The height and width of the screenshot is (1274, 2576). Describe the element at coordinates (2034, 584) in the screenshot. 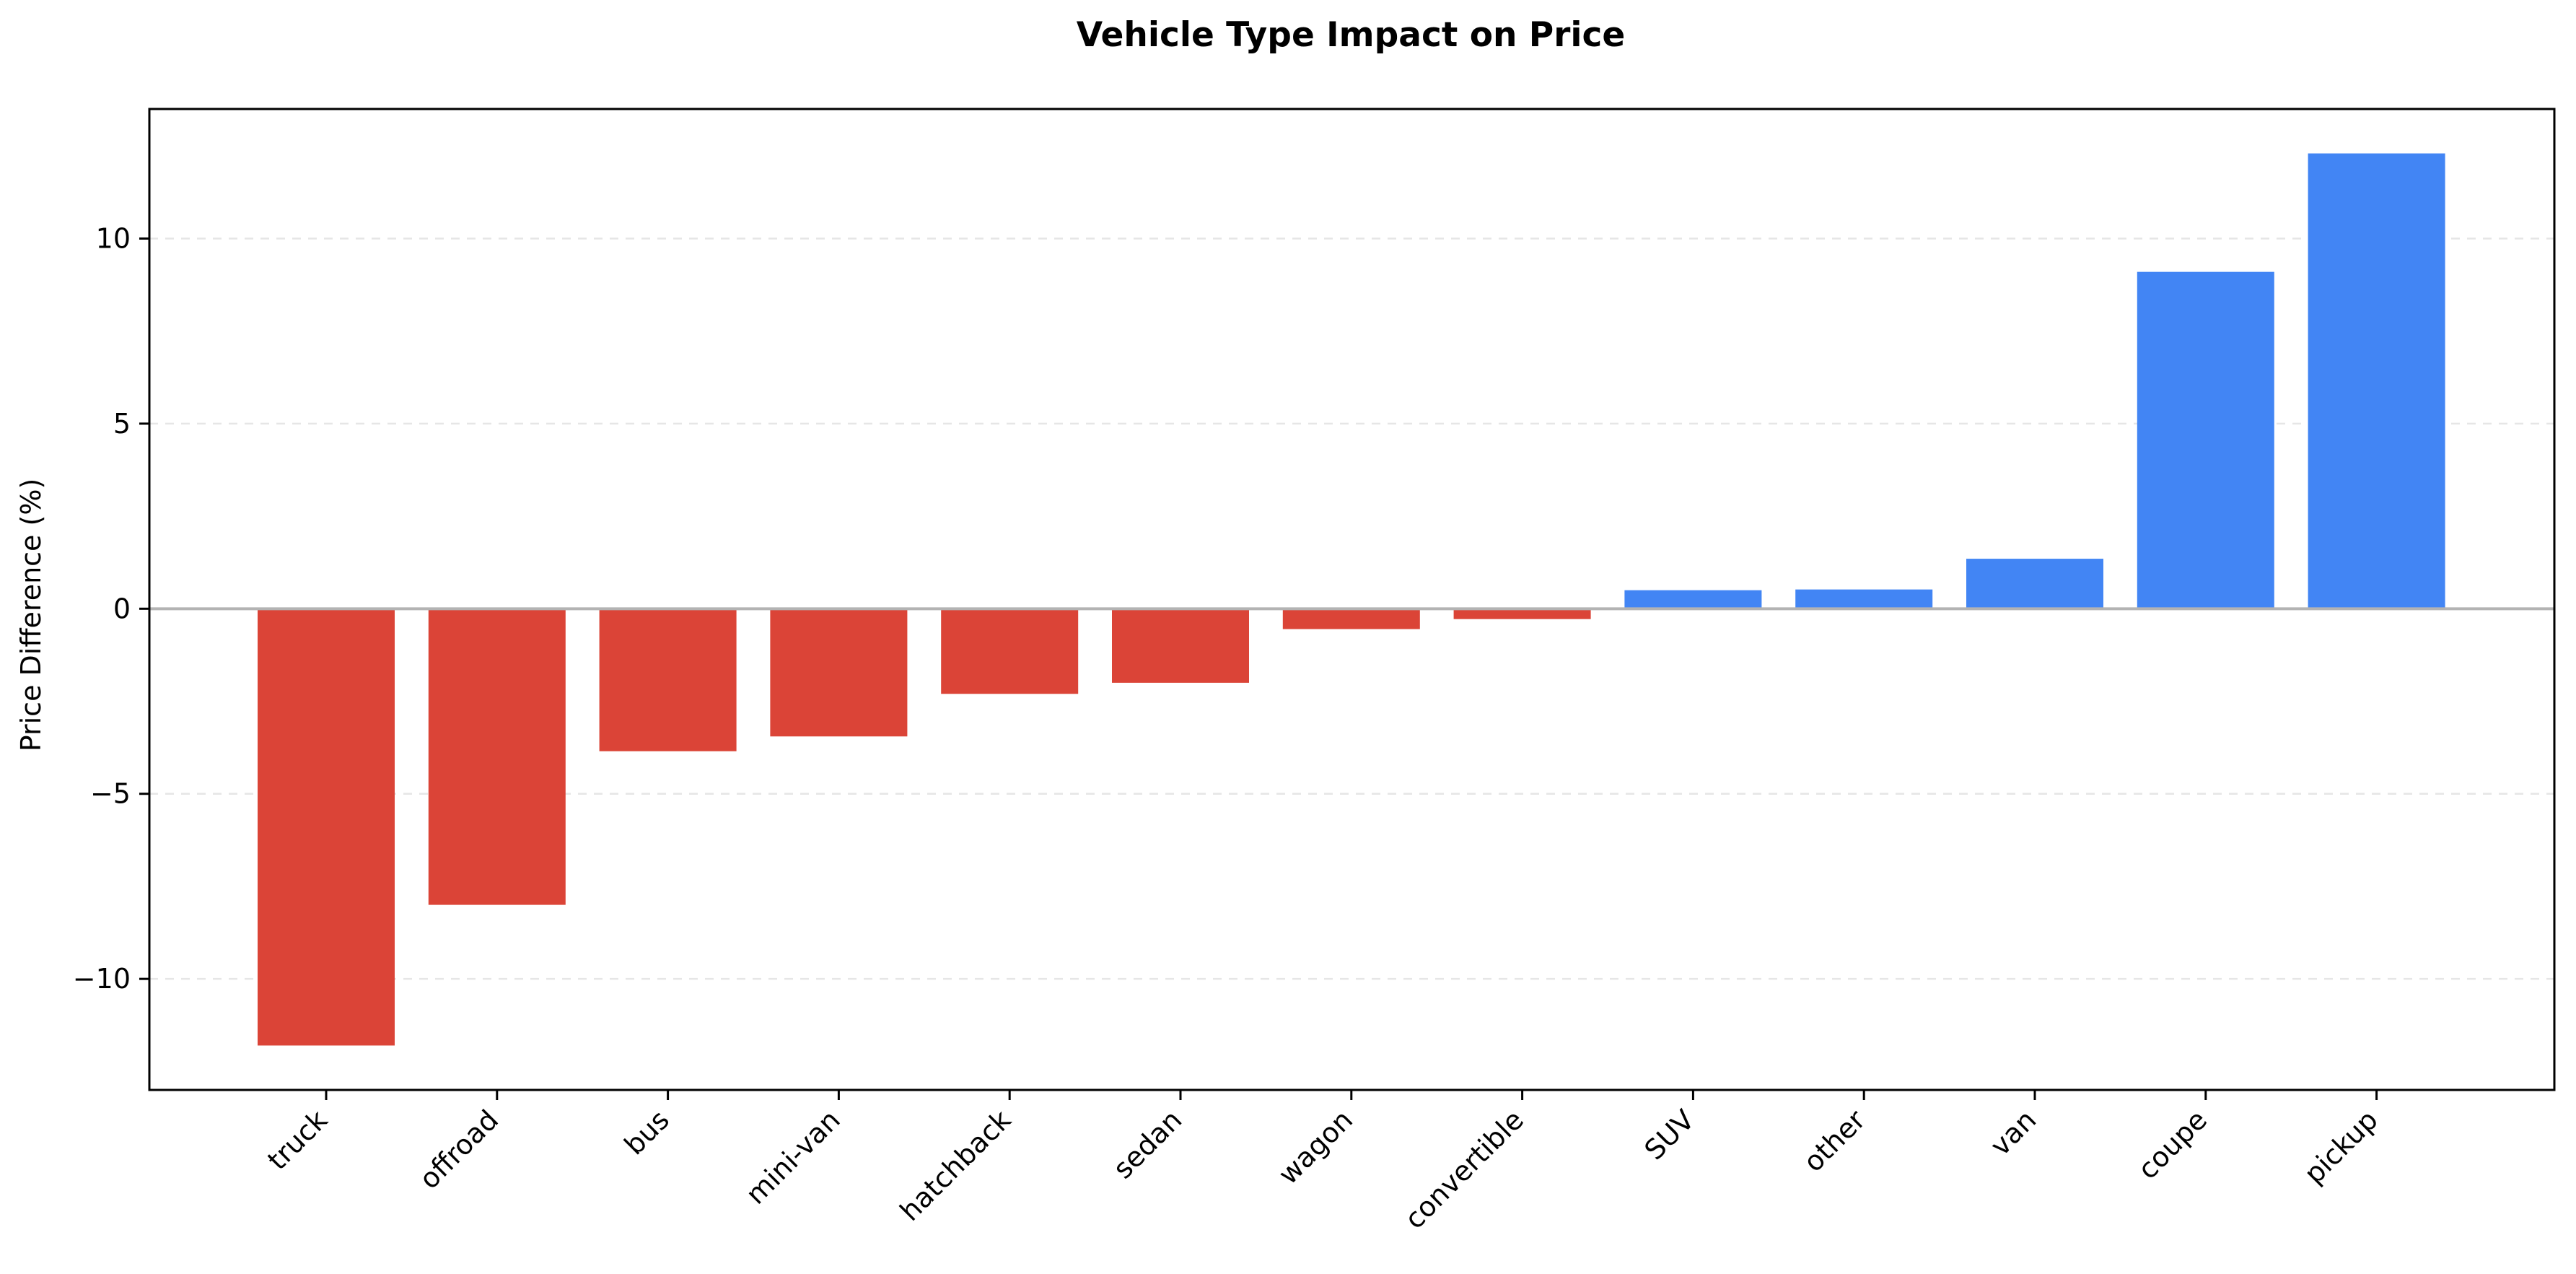

I see `bar-van` at that location.